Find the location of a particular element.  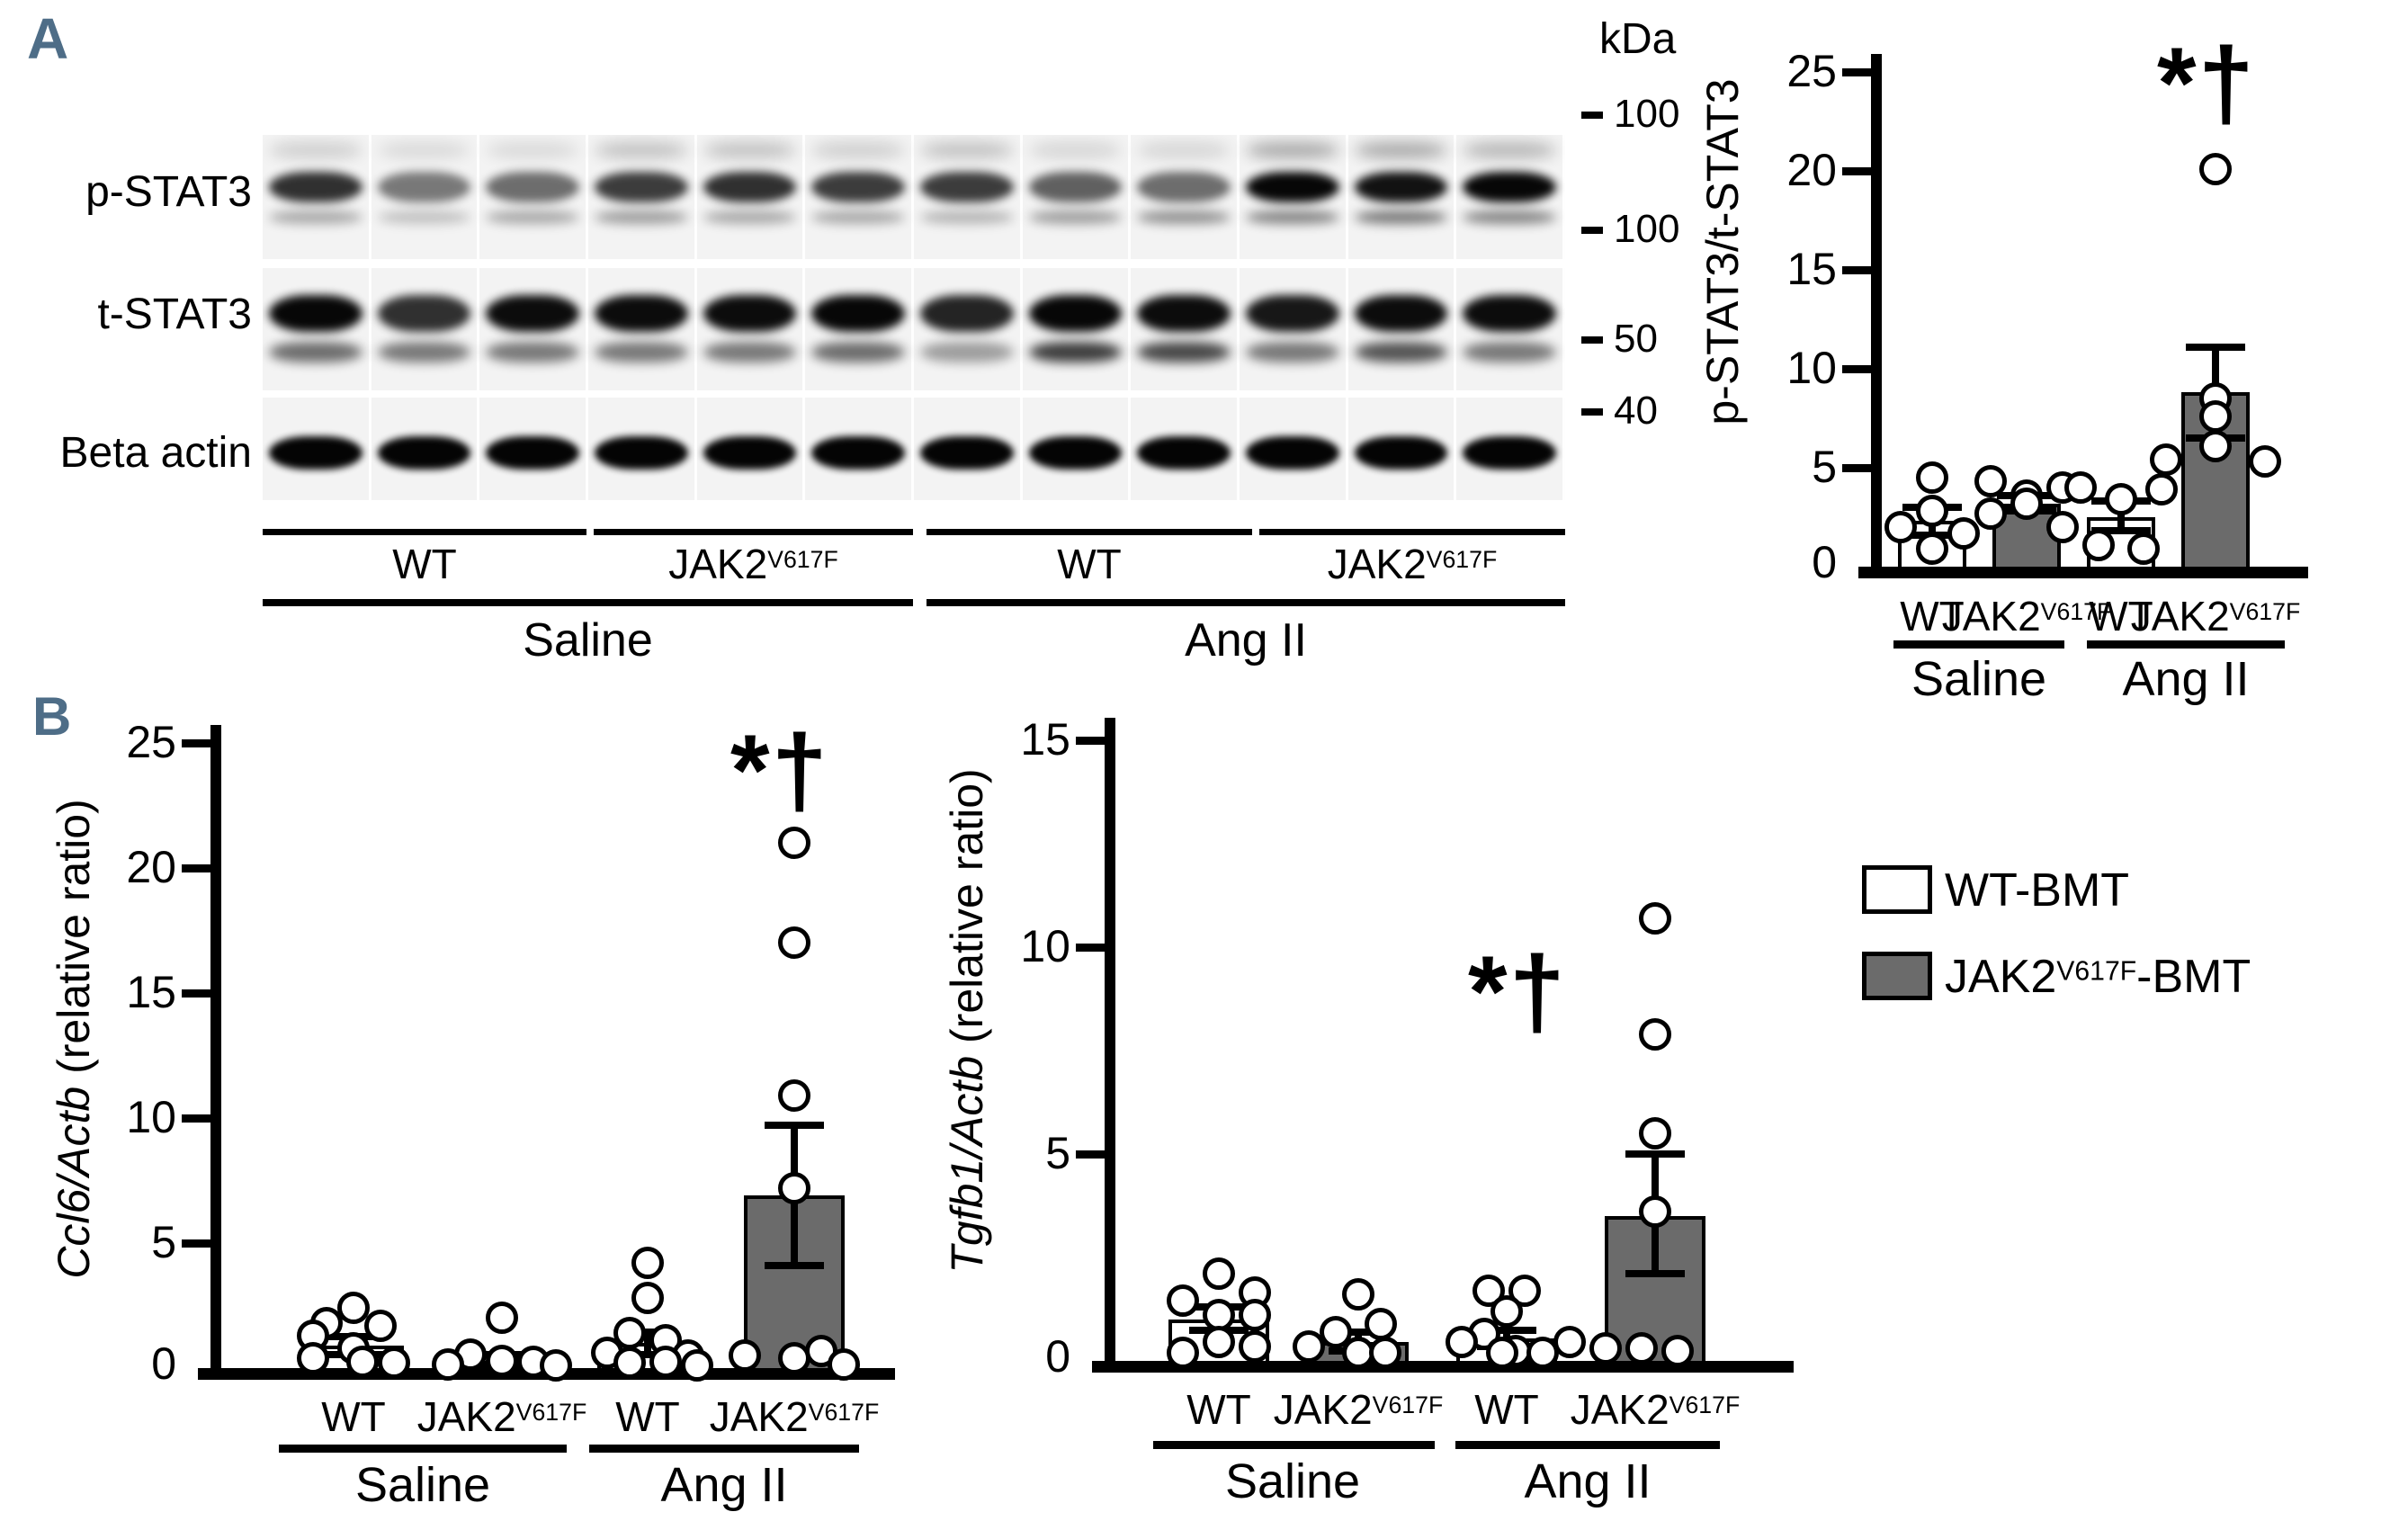

kda-marker-dash is located at coordinates (1592, 340).